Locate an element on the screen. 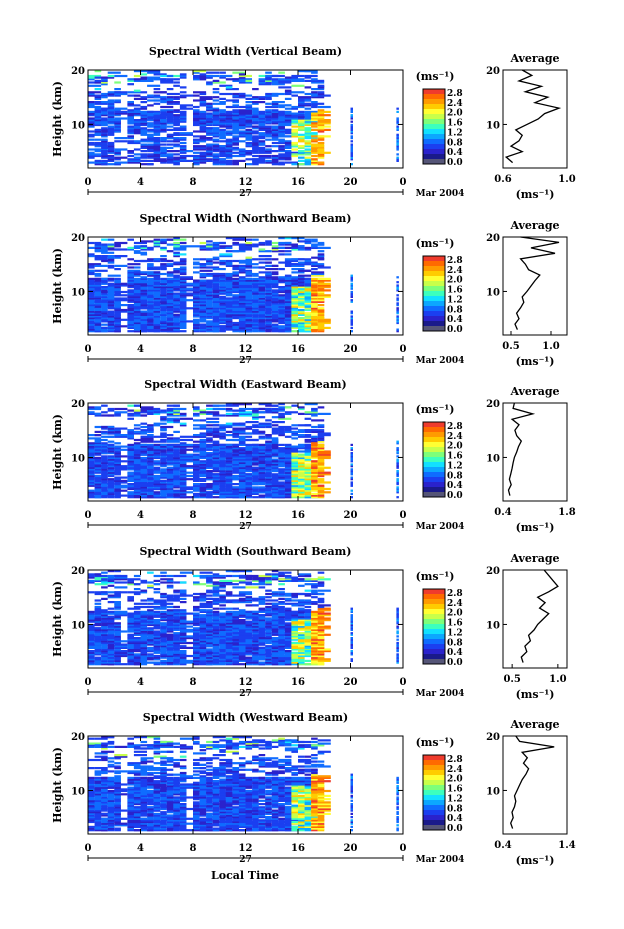 Image resolution: width=624 pixels, height=929 pixels. colorbar-tick-label: 0.8 is located at coordinates (455, 310).